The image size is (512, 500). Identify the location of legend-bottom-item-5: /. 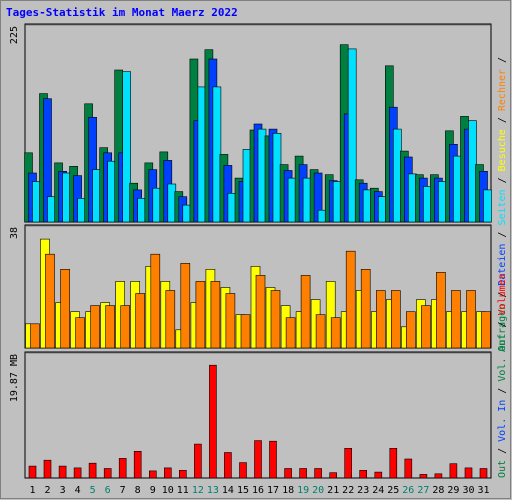
(502, 327).